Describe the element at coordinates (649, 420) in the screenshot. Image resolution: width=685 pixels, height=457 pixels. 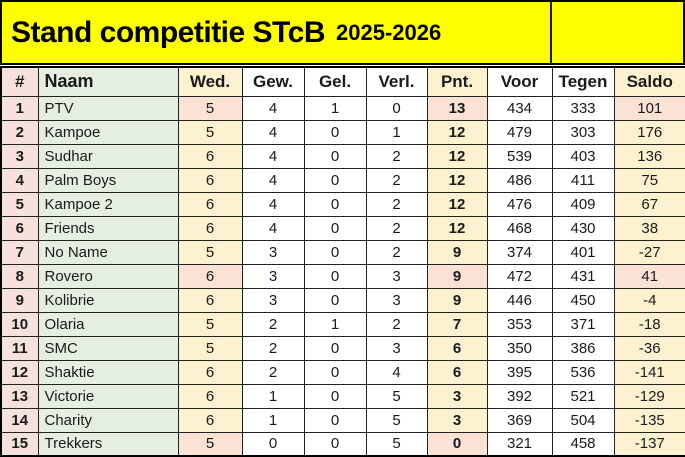
I see `saldo-cell: -135` at that location.